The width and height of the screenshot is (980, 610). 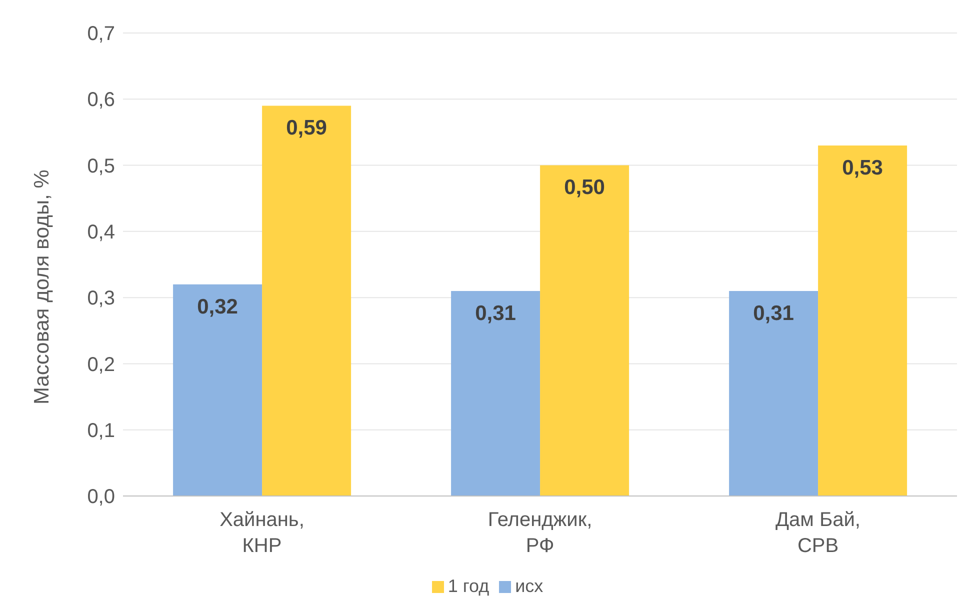 I want to click on y-tick-label: 0,7, so click(x=101, y=34).